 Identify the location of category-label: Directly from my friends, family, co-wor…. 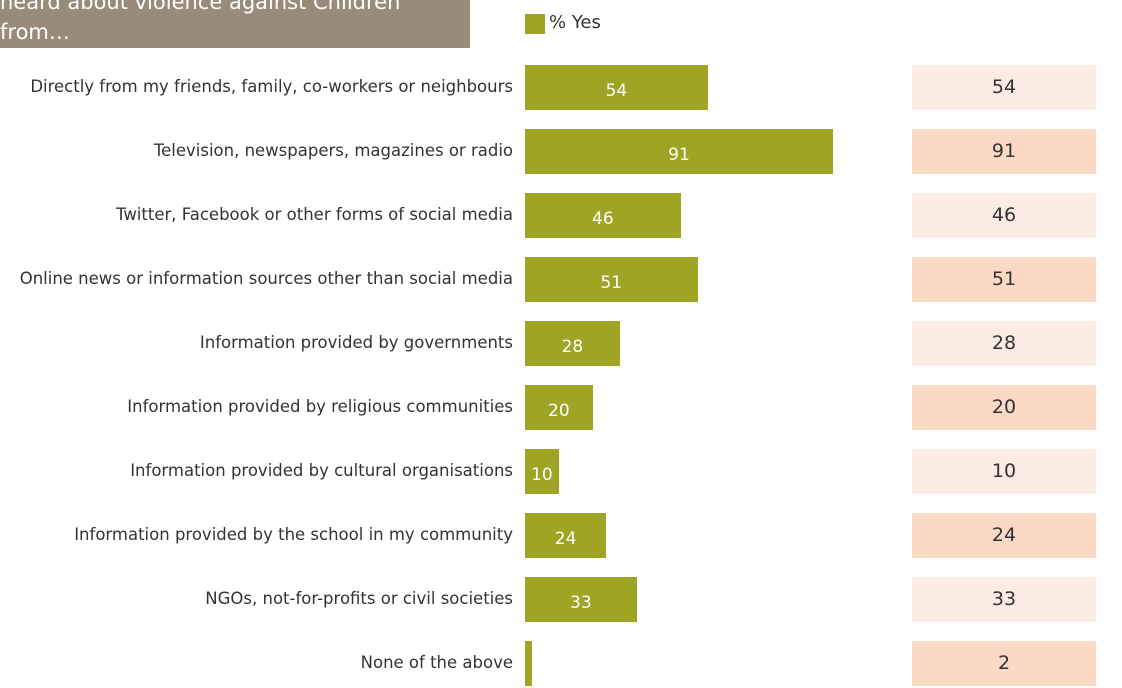
(271, 86).